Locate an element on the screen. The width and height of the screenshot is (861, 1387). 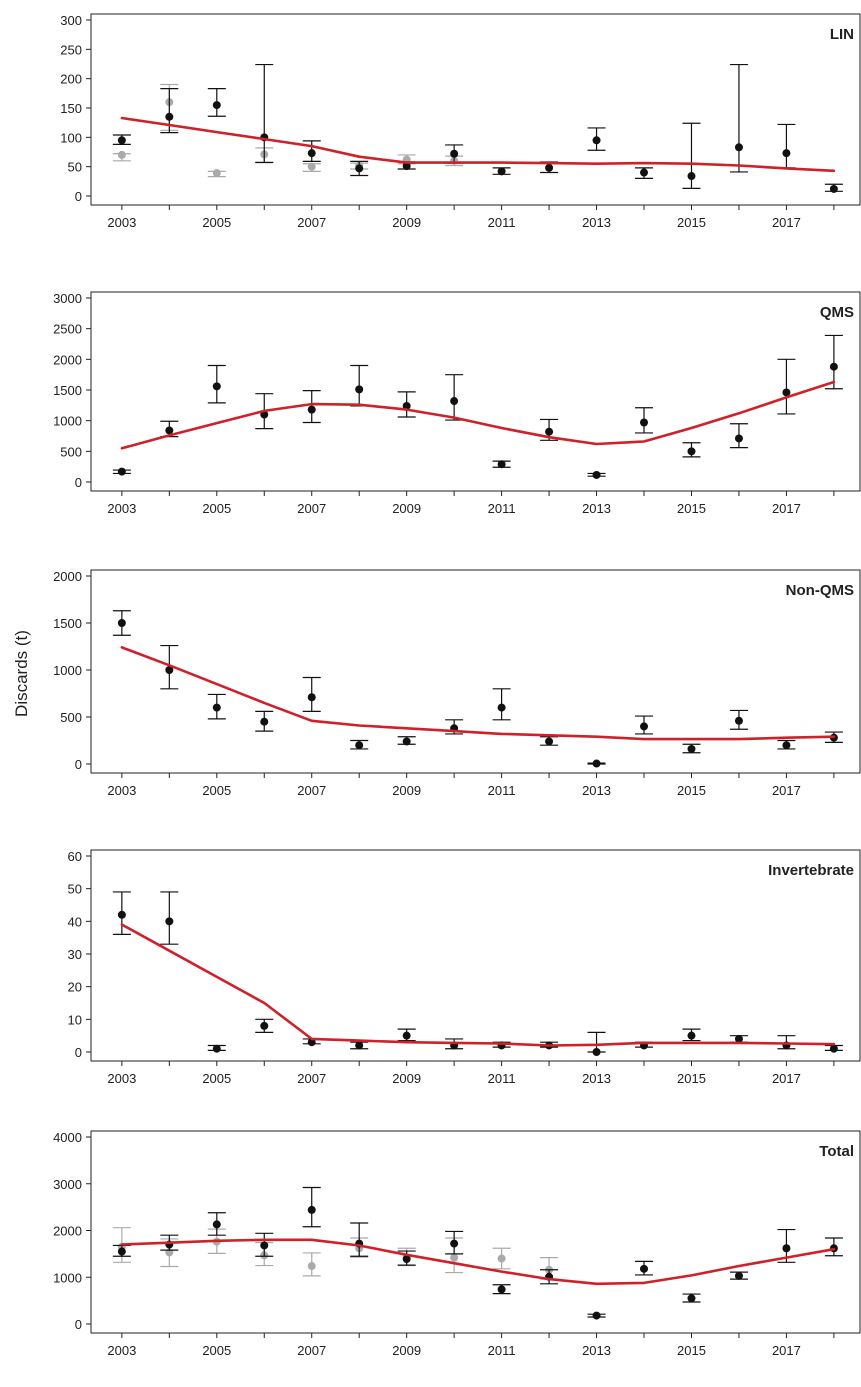
y-tick-label: 200 is located at coordinates (71, 79).